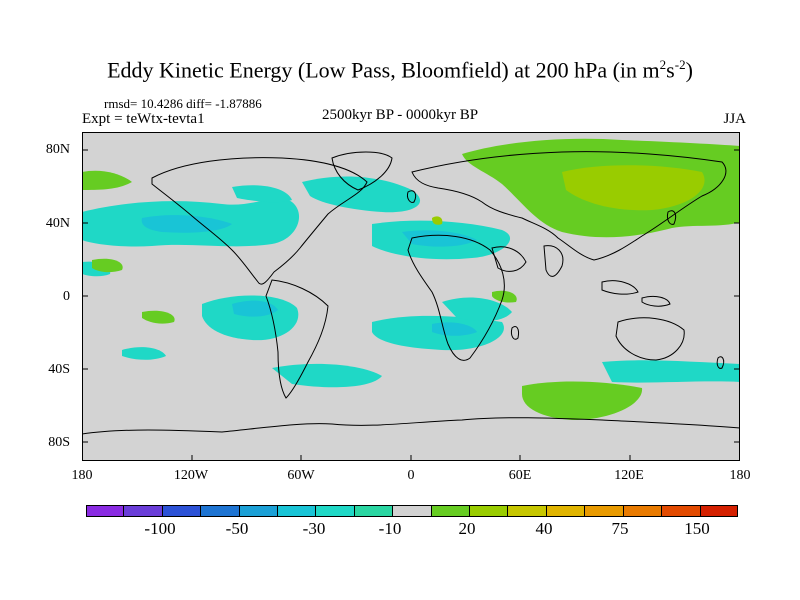  What do you see at coordinates (160, 528) in the screenshot?
I see `colorbar-label: -100` at bounding box center [160, 528].